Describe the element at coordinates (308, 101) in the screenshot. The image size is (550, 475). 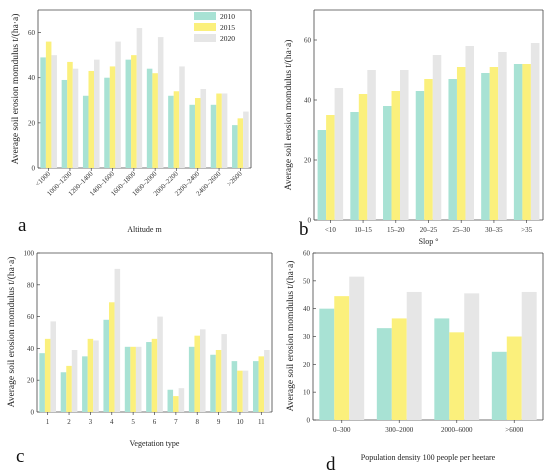
I see `y-tick-label: 40` at that location.